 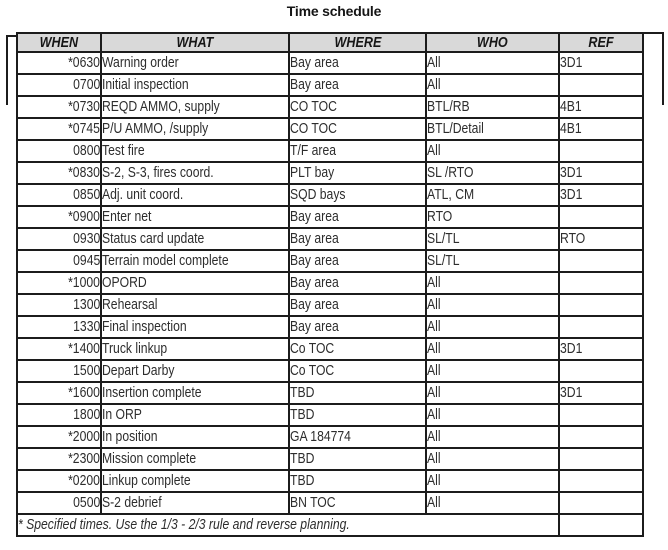 What do you see at coordinates (59, 42) in the screenshot?
I see `column-header-when: WHEN` at bounding box center [59, 42].